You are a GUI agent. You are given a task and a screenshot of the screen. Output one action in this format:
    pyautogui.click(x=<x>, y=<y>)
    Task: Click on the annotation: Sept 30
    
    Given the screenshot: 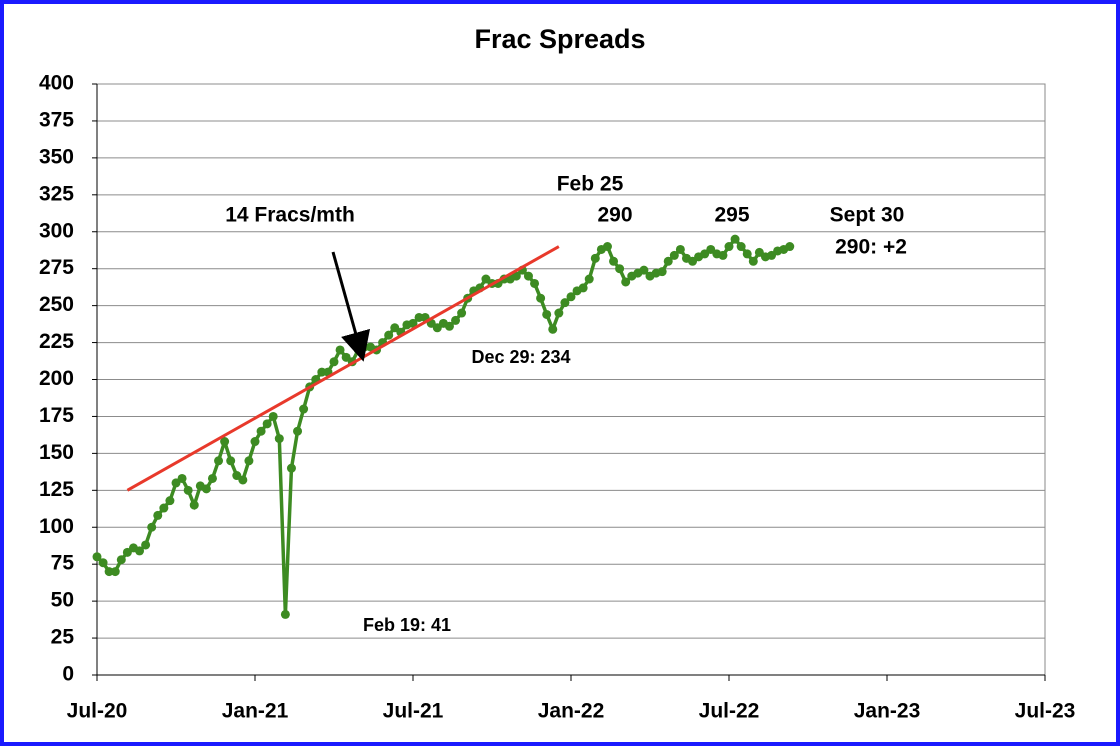 What is the action you would take?
    pyautogui.click(x=867, y=215)
    